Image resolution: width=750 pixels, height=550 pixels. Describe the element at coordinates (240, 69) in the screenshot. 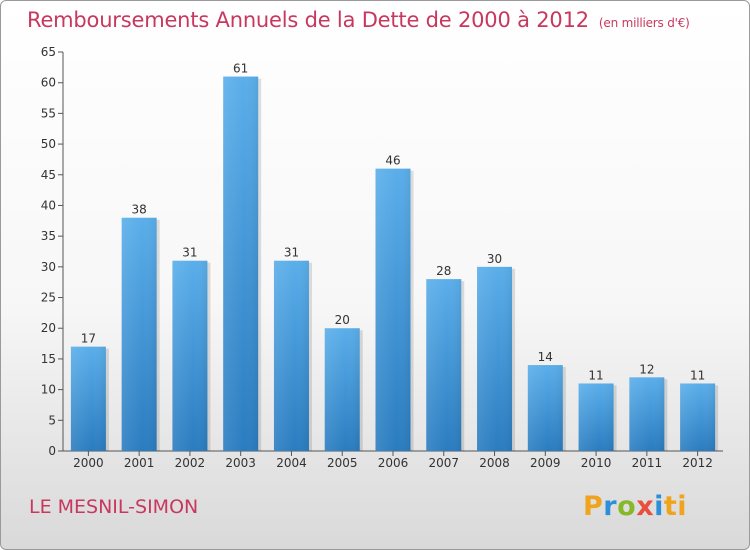

I see `bar-value-label: 61` at that location.